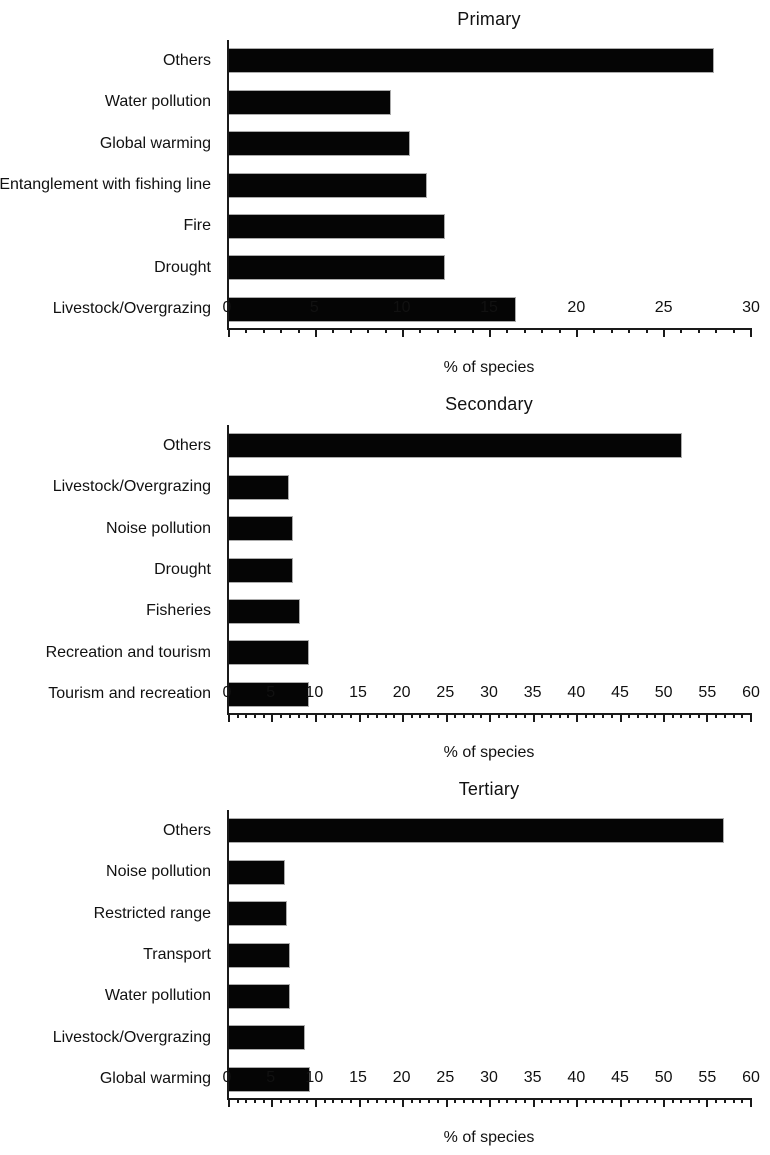  I want to click on category-label-fire: Fire, so click(197, 226).